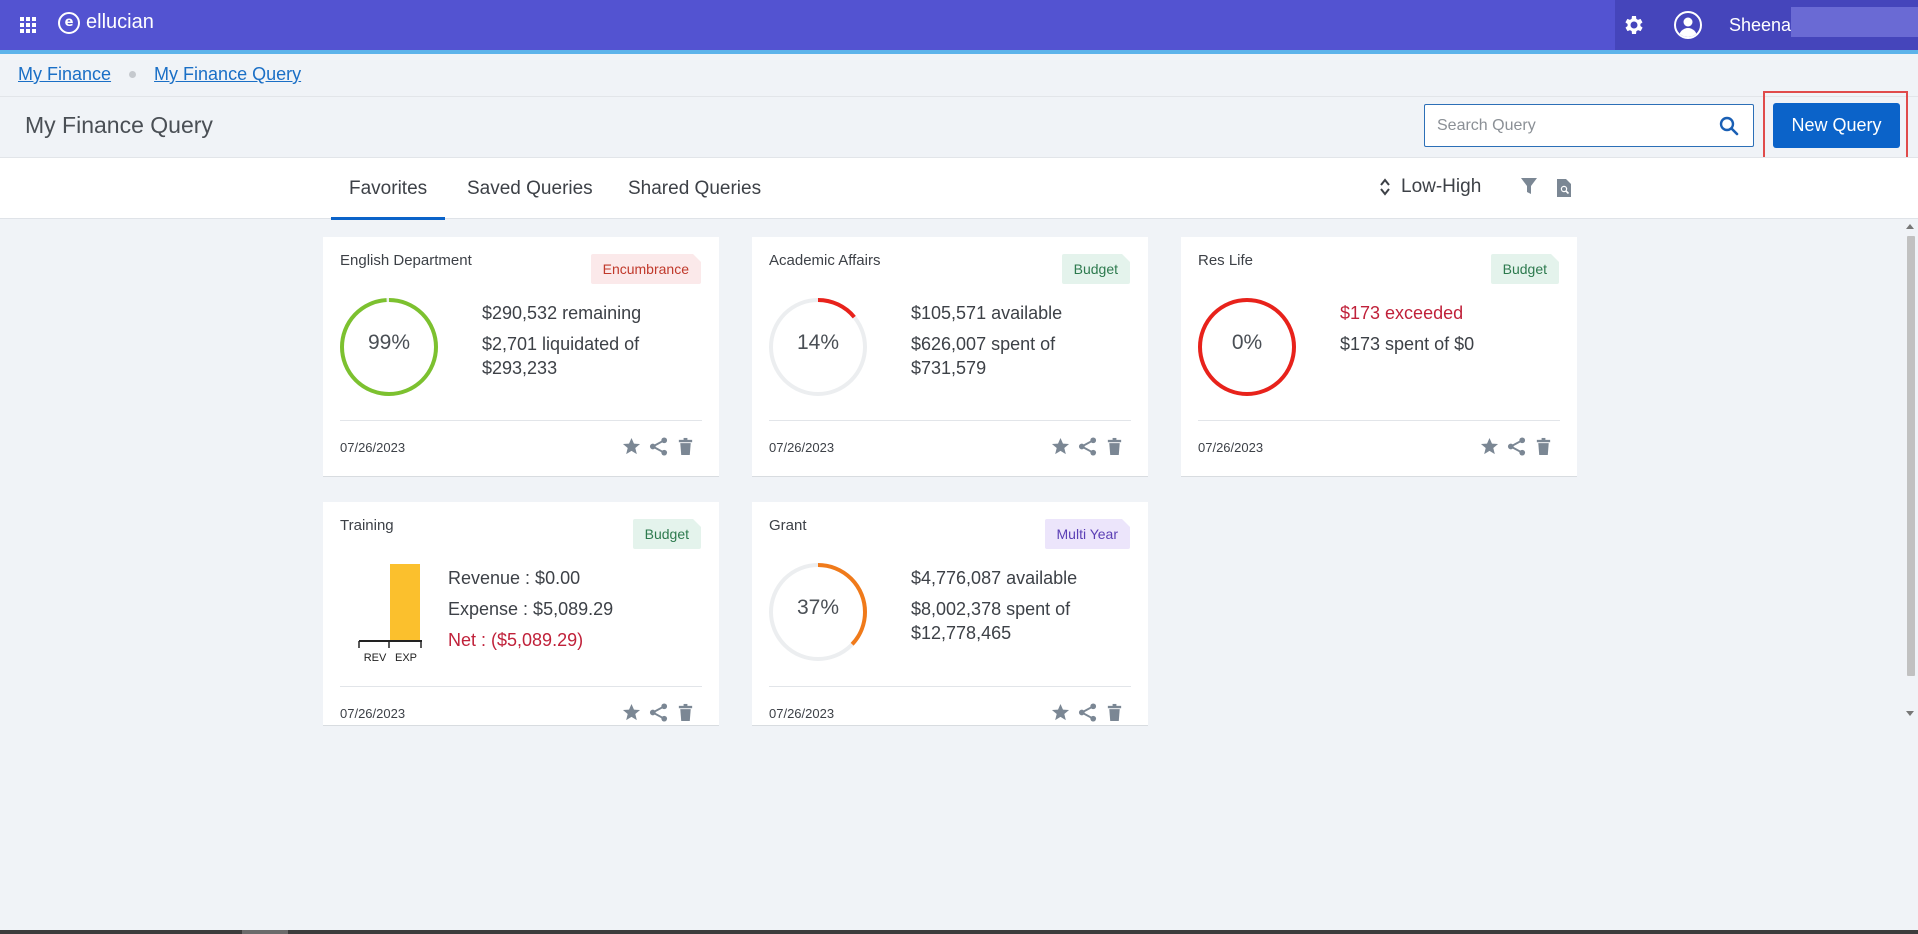 Image resolution: width=1918 pixels, height=934 pixels. What do you see at coordinates (959, 96) in the screenshot?
I see `header-divider` at bounding box center [959, 96].